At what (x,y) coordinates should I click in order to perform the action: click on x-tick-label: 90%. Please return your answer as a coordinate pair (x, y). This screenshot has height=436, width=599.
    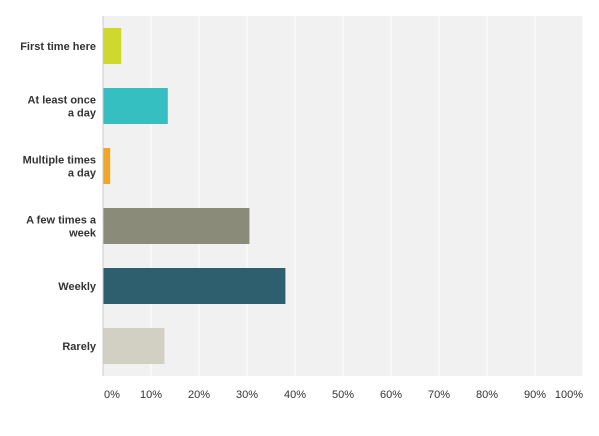
    Looking at the image, I should click on (535, 395).